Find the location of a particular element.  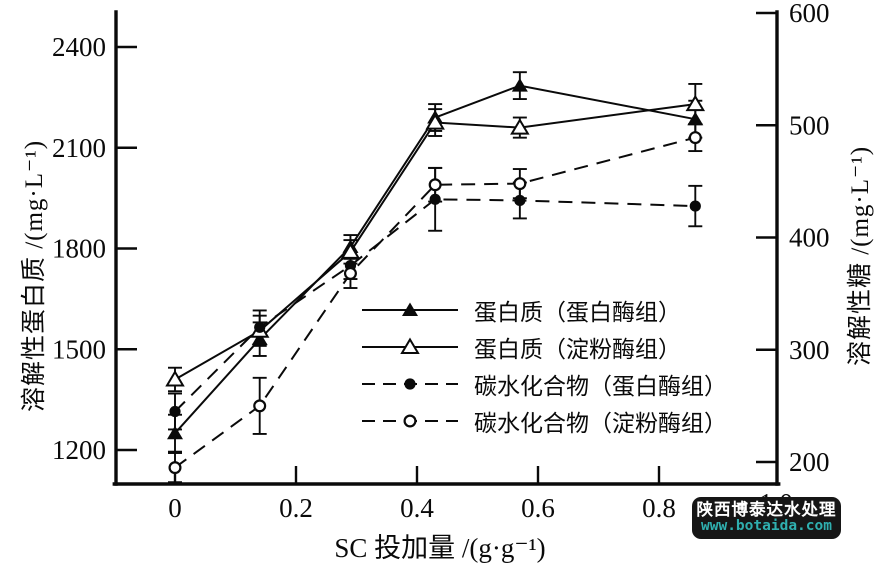

right-axis-tick-label: 400 is located at coordinates (809, 238).